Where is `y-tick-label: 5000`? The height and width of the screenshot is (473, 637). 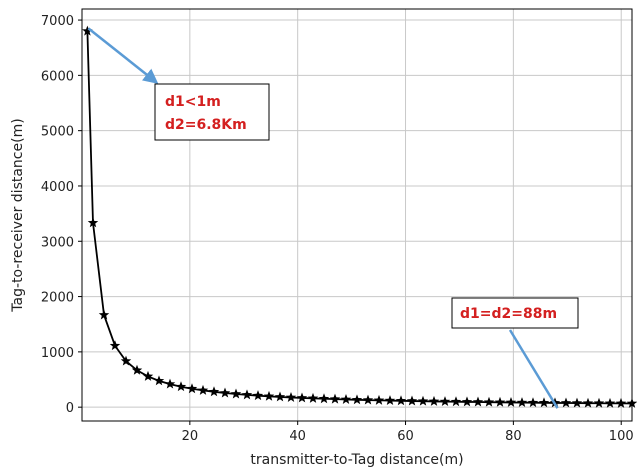
y-tick-label: 5000 is located at coordinates (57, 132).